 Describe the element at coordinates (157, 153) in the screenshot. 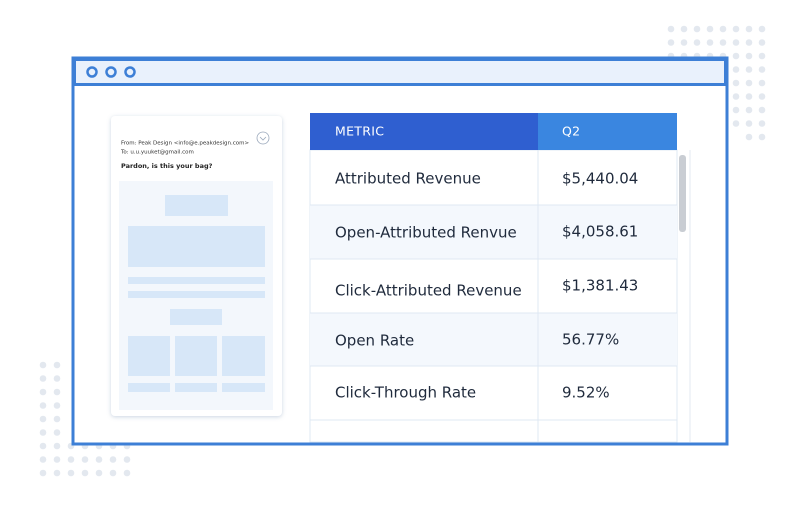

I see `email-to: To: u.u.yuuket@gmail.com` at that location.